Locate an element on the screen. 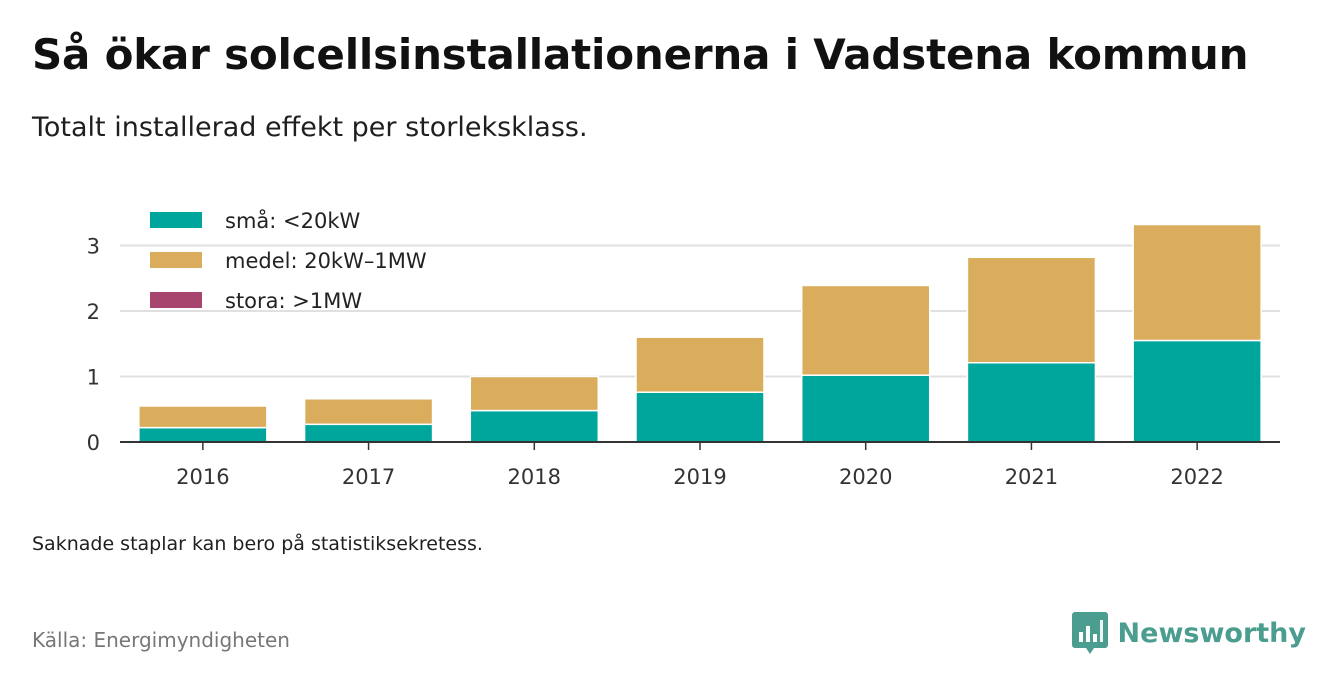 The width and height of the screenshot is (1340, 685). x-tick-label: 2021 is located at coordinates (1031, 477).